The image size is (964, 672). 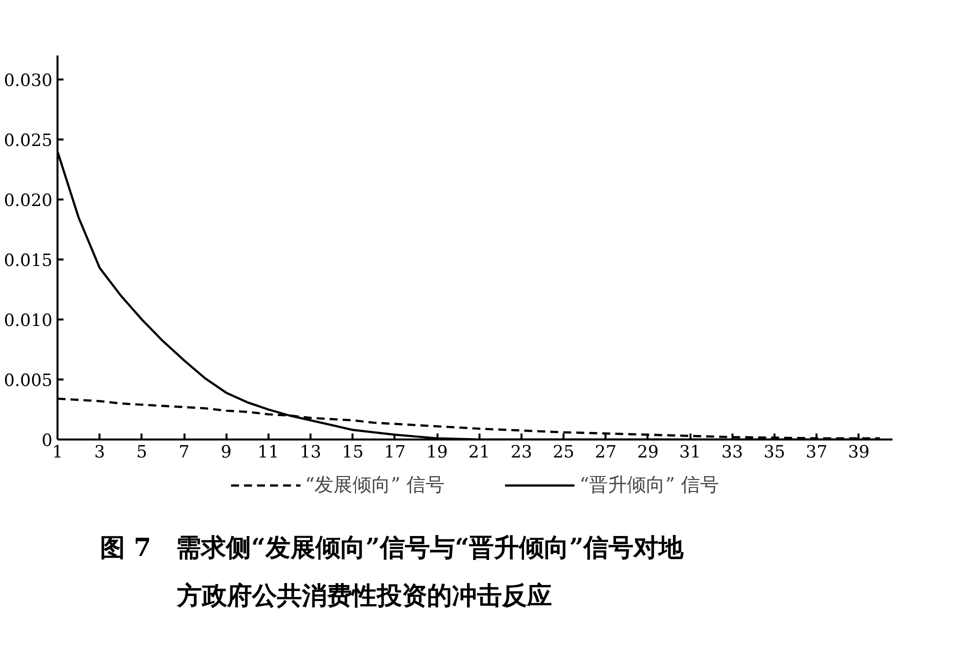 What do you see at coordinates (732, 452) in the screenshot?
I see `x-tick-label: 33` at bounding box center [732, 452].